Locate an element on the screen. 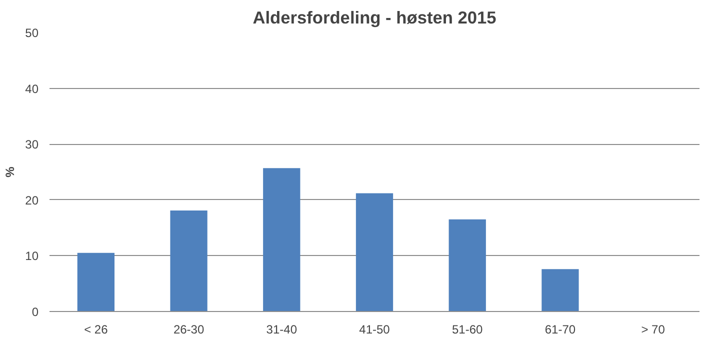 The height and width of the screenshot is (341, 713). y-tick-label: 10 is located at coordinates (32, 256).